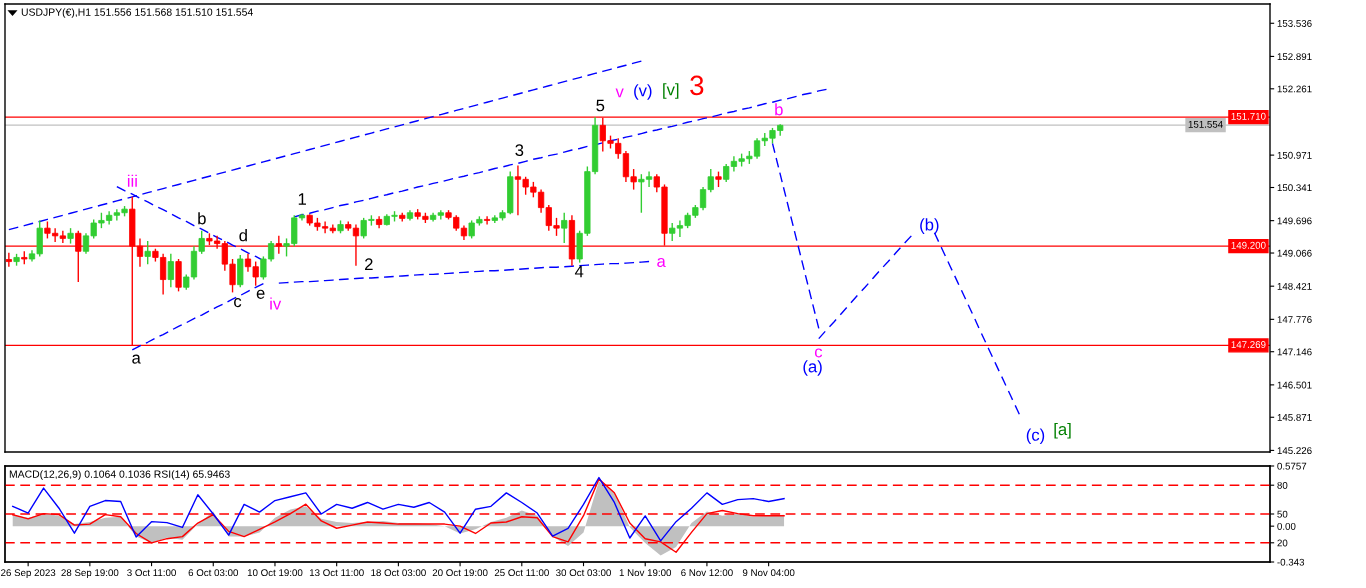  Describe the element at coordinates (1035, 436) in the screenshot. I see `annotation: (c)` at that location.